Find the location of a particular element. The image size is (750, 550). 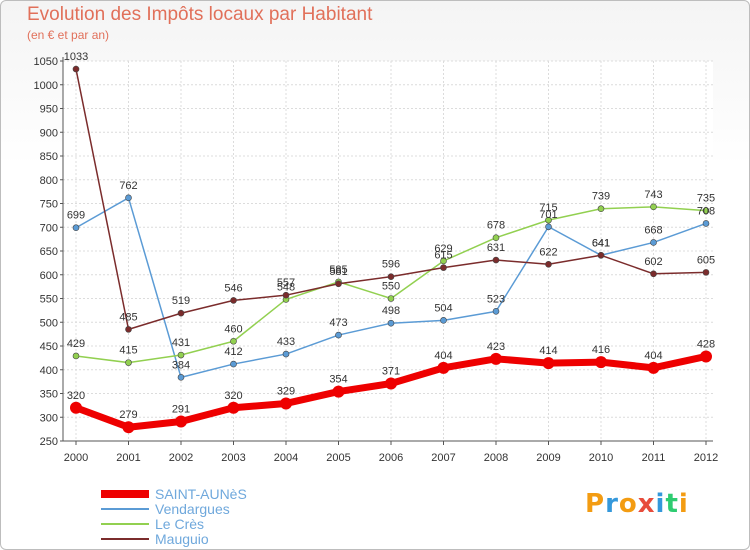

x-tick-label: 2009 is located at coordinates (548, 458).